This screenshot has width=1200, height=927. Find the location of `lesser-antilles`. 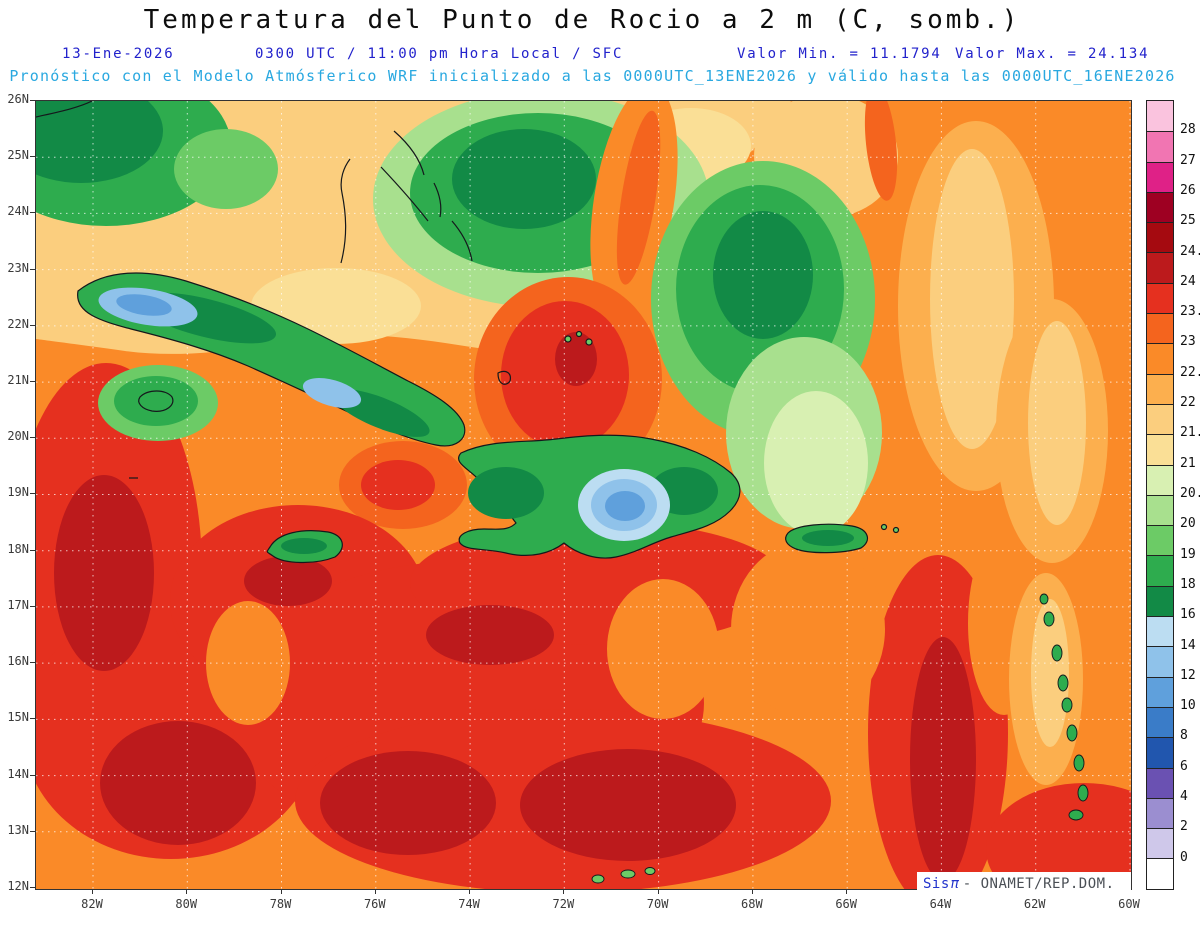

lesser-antilles is located at coordinates (1064, 707).